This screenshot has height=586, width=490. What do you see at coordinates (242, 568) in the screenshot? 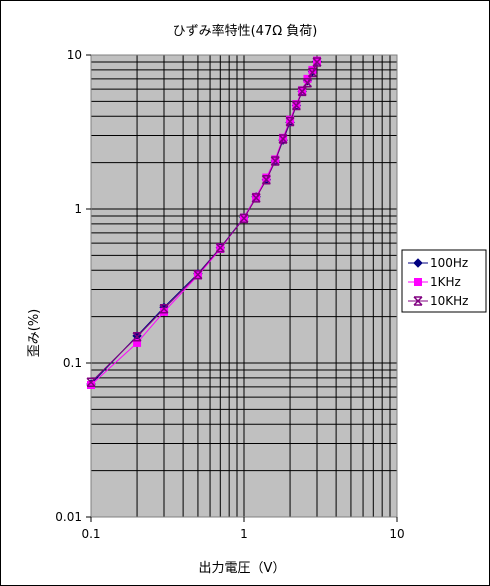
I see `x-axis-label: 出力電圧（V）` at bounding box center [242, 568].